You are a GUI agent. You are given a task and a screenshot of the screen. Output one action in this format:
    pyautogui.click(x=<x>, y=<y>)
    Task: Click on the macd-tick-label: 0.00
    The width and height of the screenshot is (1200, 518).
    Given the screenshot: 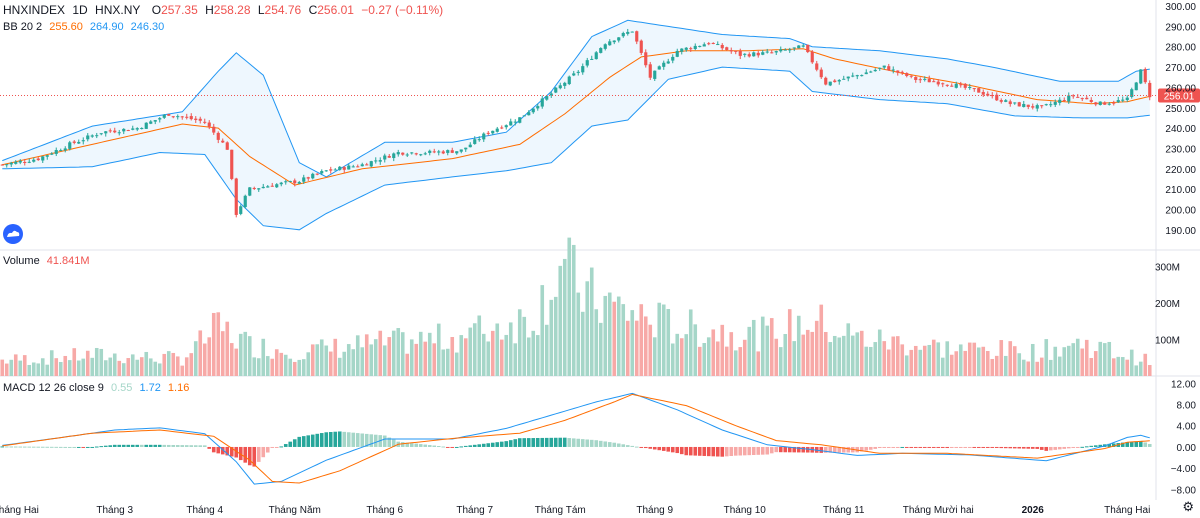 What is the action you would take?
    pyautogui.click(x=1187, y=448)
    